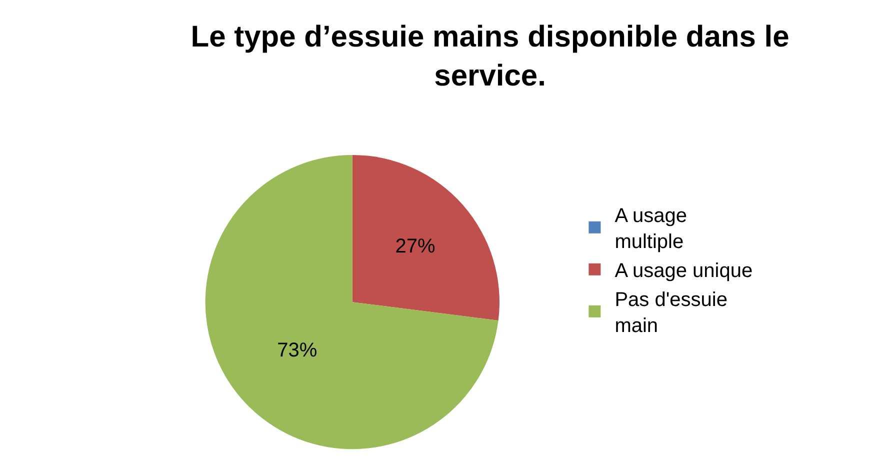 The height and width of the screenshot is (464, 891). What do you see at coordinates (671, 313) in the screenshot?
I see `legend-label: Pas d'essuie main` at bounding box center [671, 313].